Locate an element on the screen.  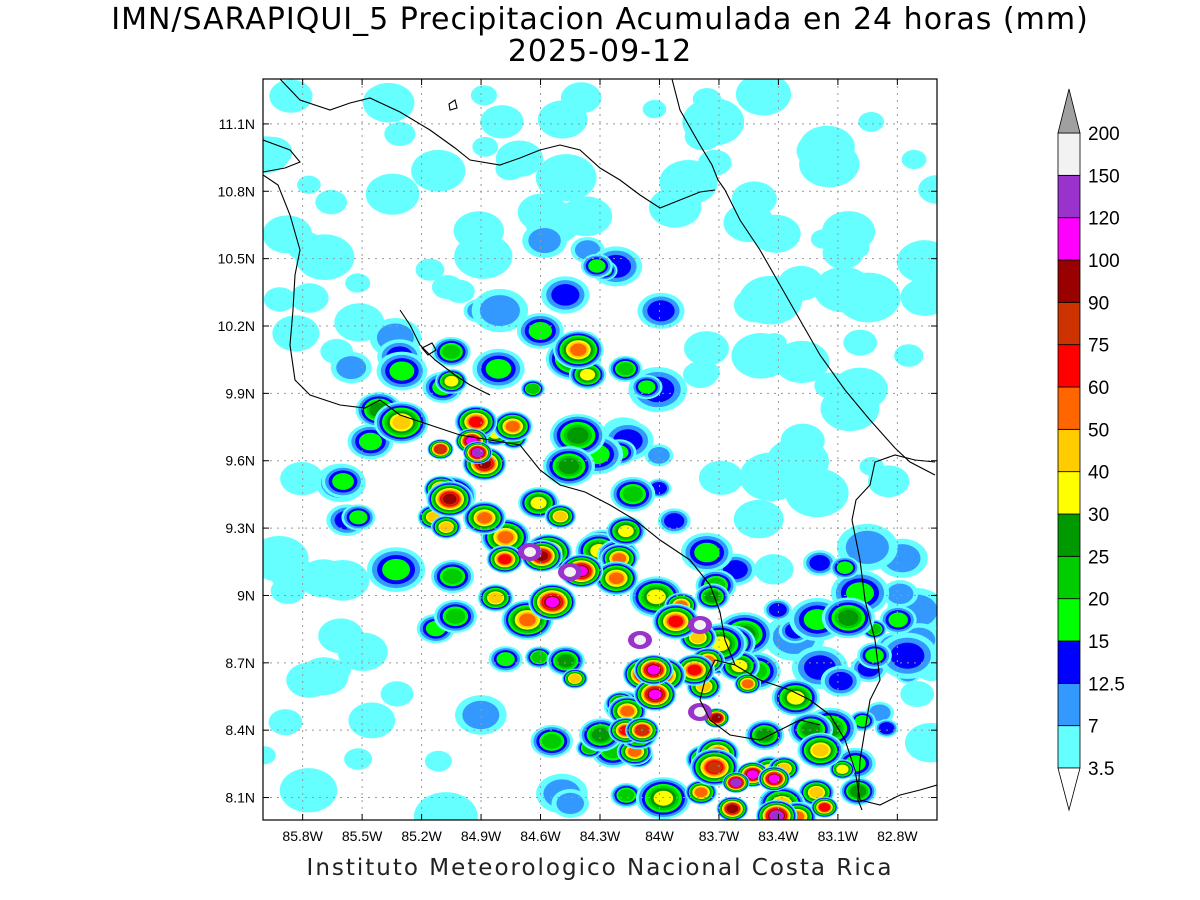
x-tick-label: 83.7W is located at coordinates (719, 836).